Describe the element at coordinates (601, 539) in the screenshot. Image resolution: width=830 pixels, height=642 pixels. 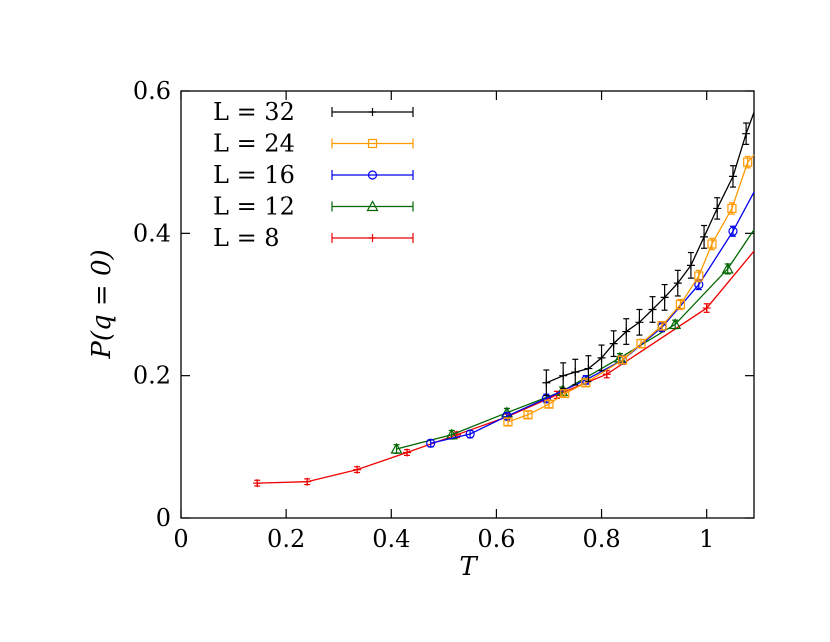
I see `x-tick-label: 0.8` at that location.